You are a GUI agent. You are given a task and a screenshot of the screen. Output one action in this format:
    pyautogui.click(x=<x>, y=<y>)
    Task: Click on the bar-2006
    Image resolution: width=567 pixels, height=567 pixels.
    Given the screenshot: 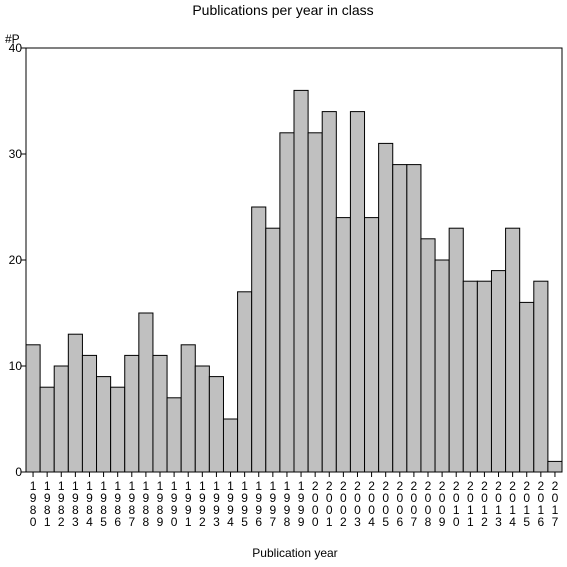 What is the action you would take?
    pyautogui.click(x=400, y=318)
    